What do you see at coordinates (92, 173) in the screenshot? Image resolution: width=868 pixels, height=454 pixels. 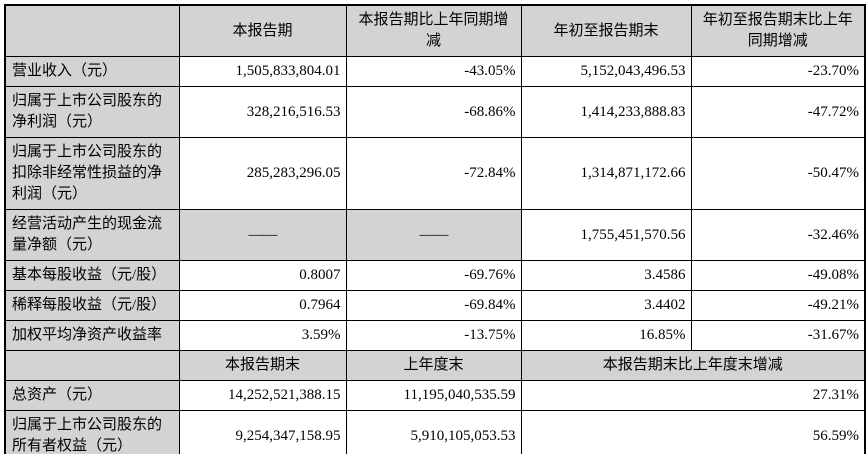 I see `row-label-cell: 归属于上市公司股东的 扣除非经常性损益的净 利润（元）` at bounding box center [92, 173].